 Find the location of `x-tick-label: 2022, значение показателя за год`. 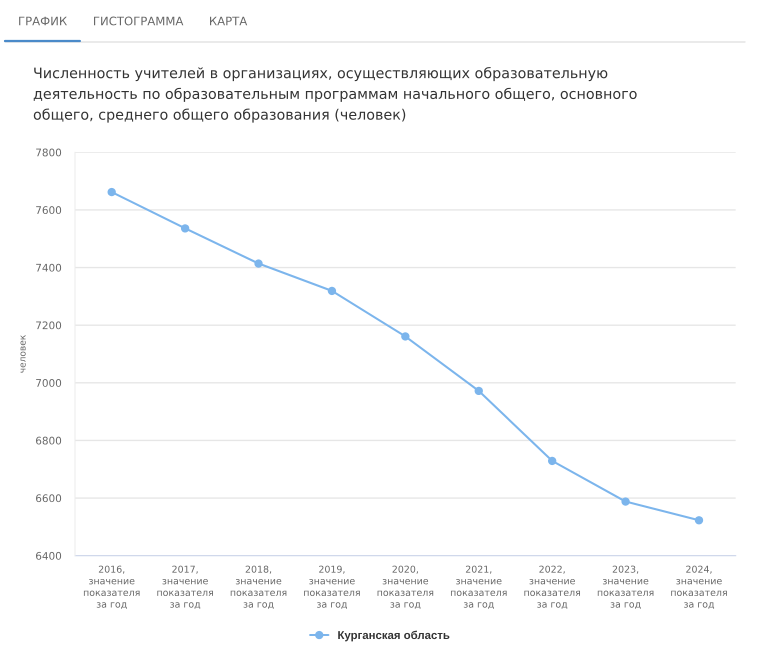

x-tick-label: 2022, значение показателя за год is located at coordinates (552, 587).